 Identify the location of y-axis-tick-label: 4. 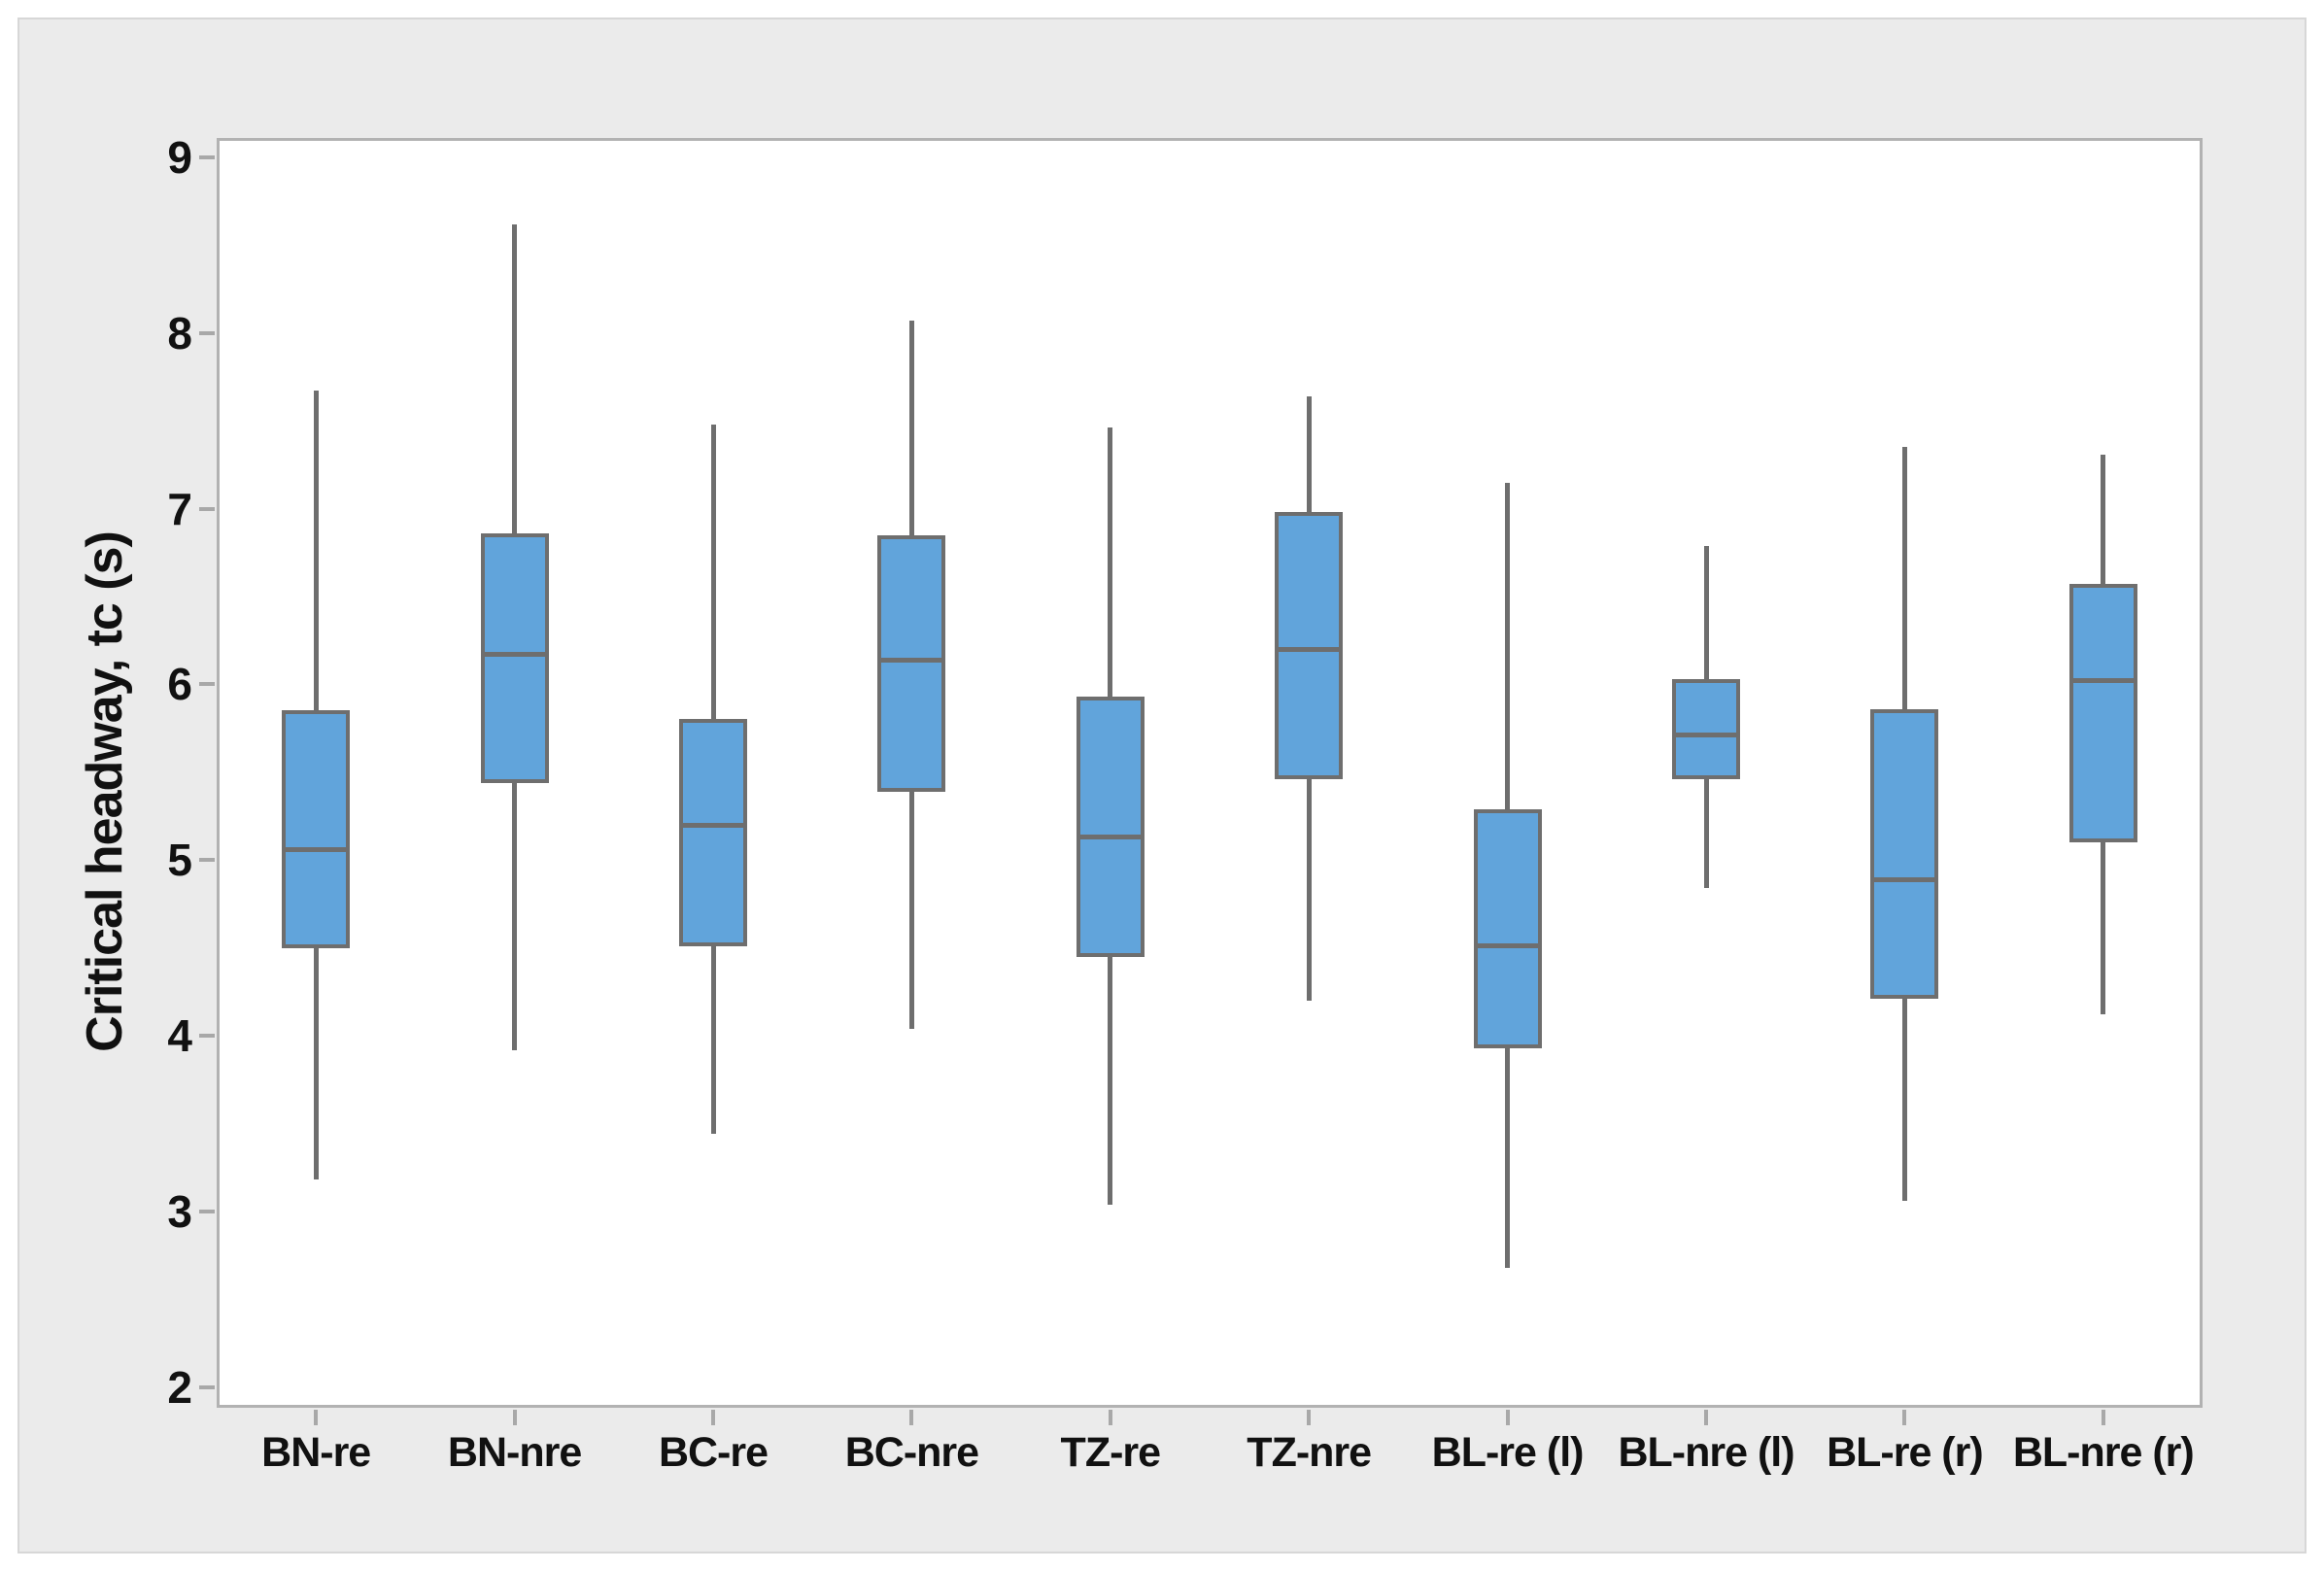
(179, 1036).